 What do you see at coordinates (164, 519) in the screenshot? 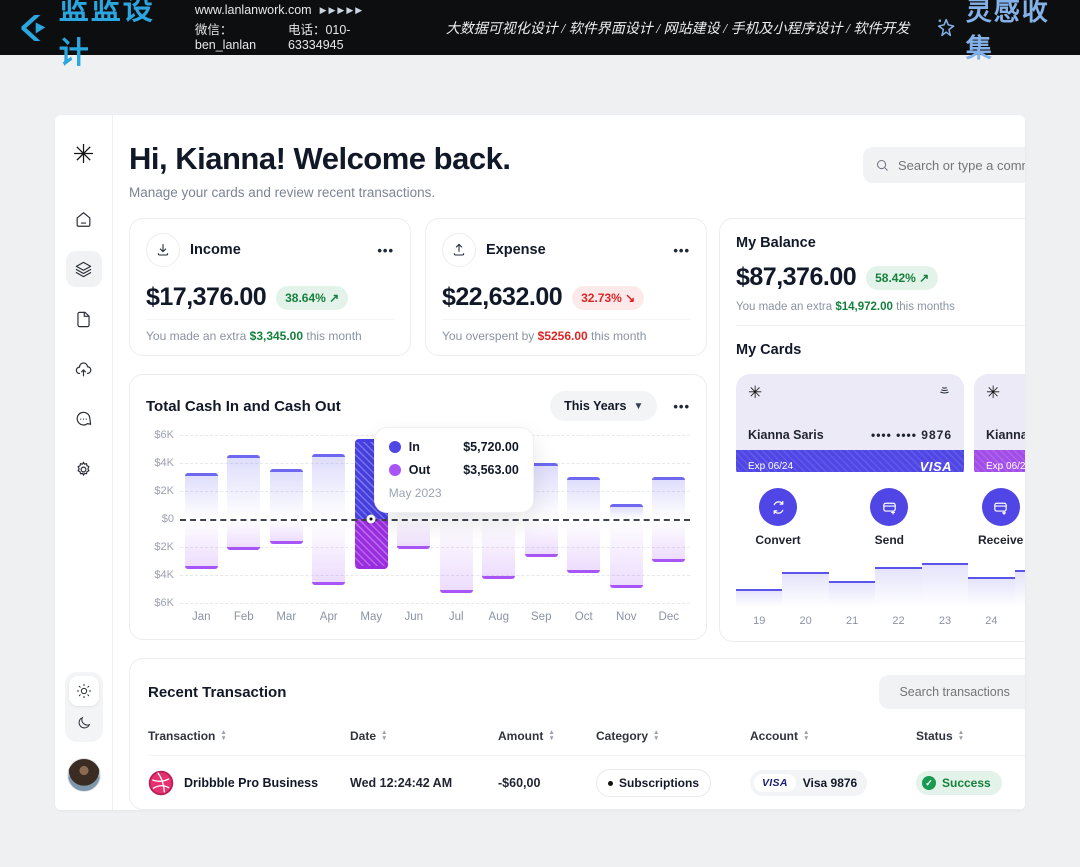
I see `chart-y-axis: $6K $4K $2K $0 $2K $4K $6K` at bounding box center [164, 519].